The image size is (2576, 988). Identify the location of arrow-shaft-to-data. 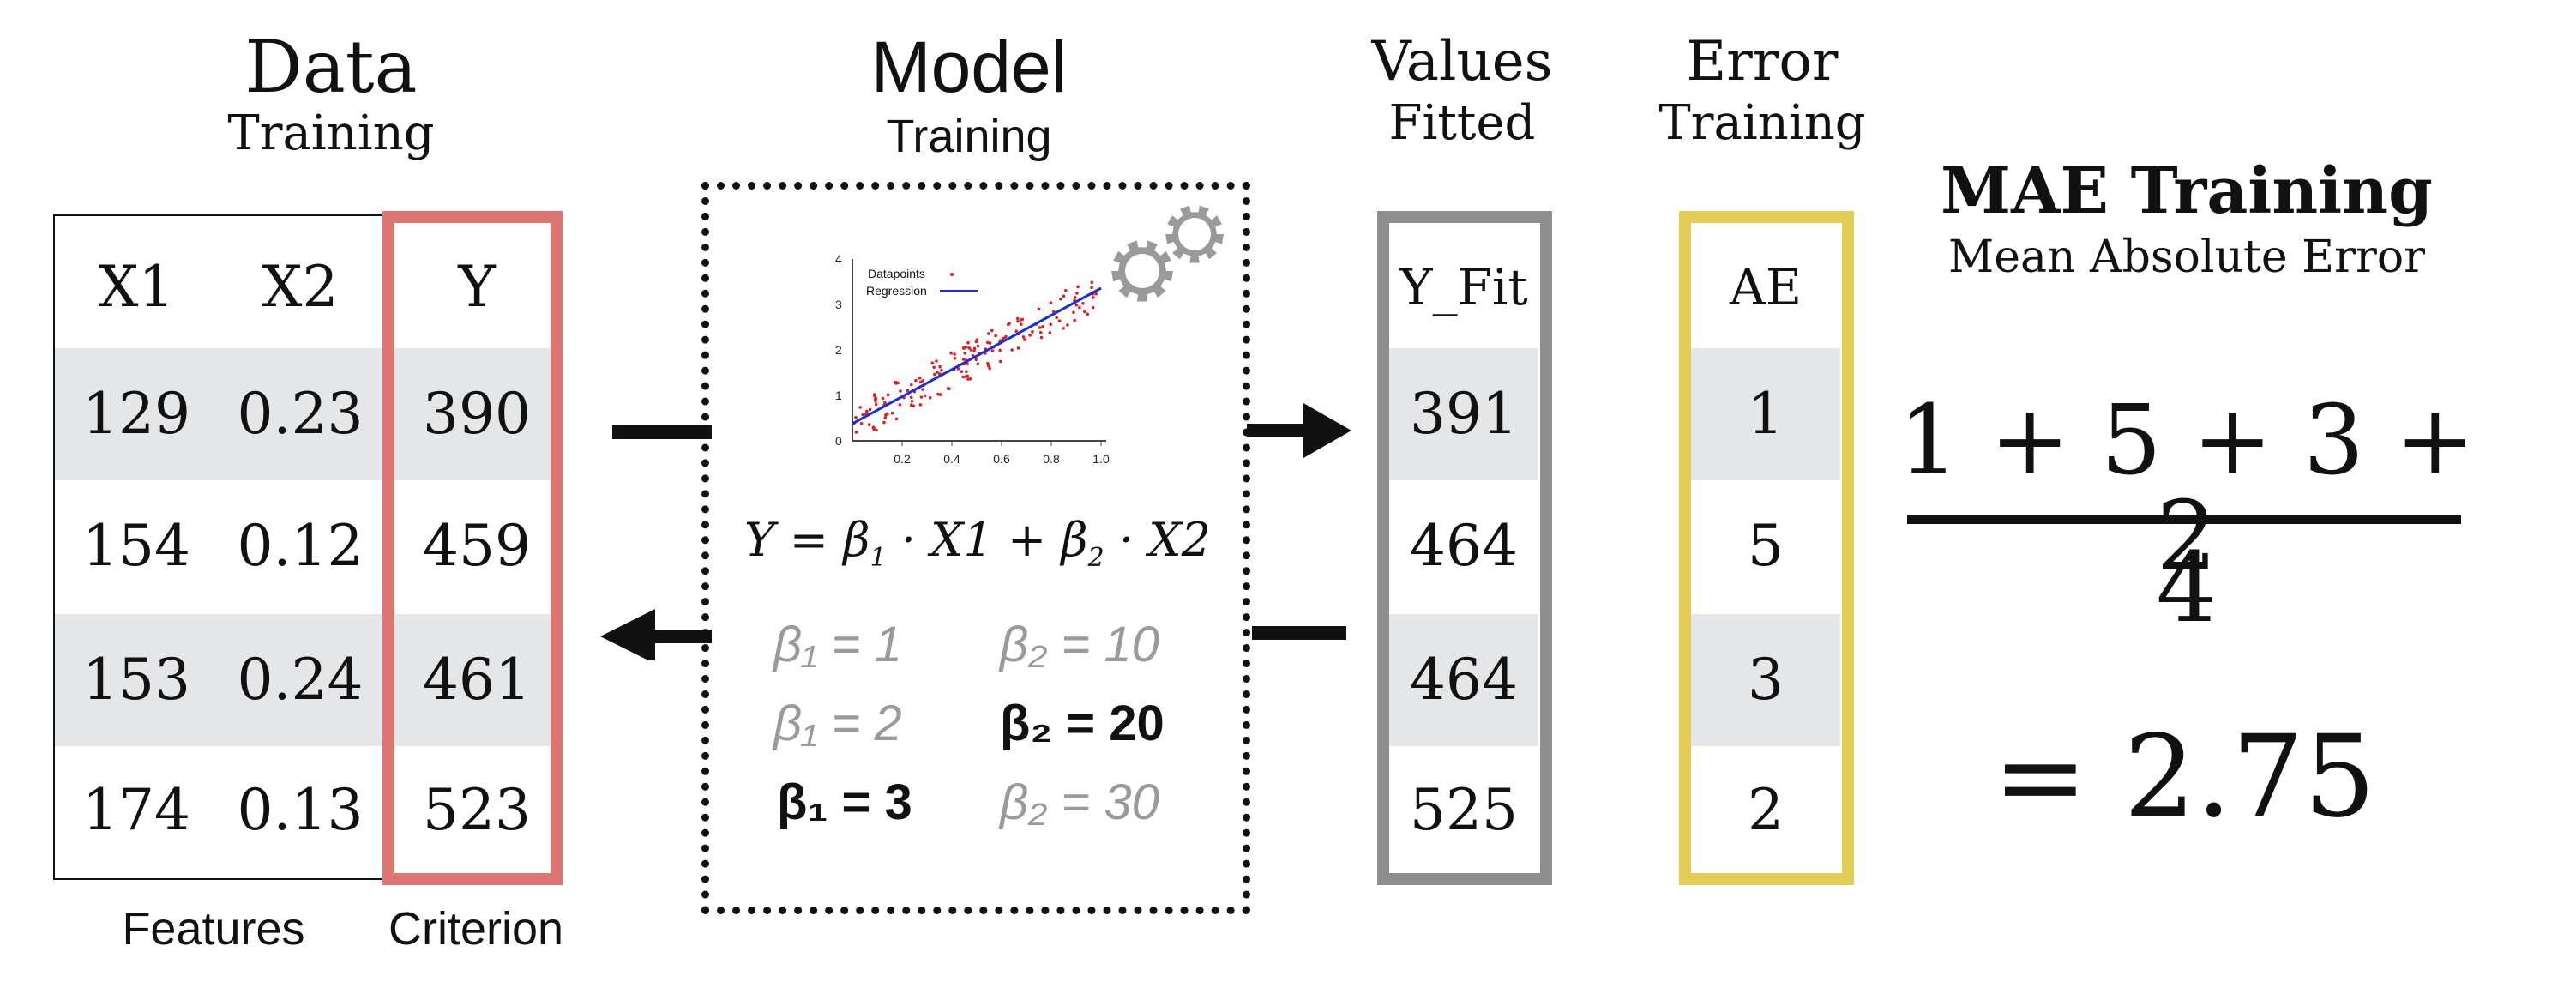
(682, 636).